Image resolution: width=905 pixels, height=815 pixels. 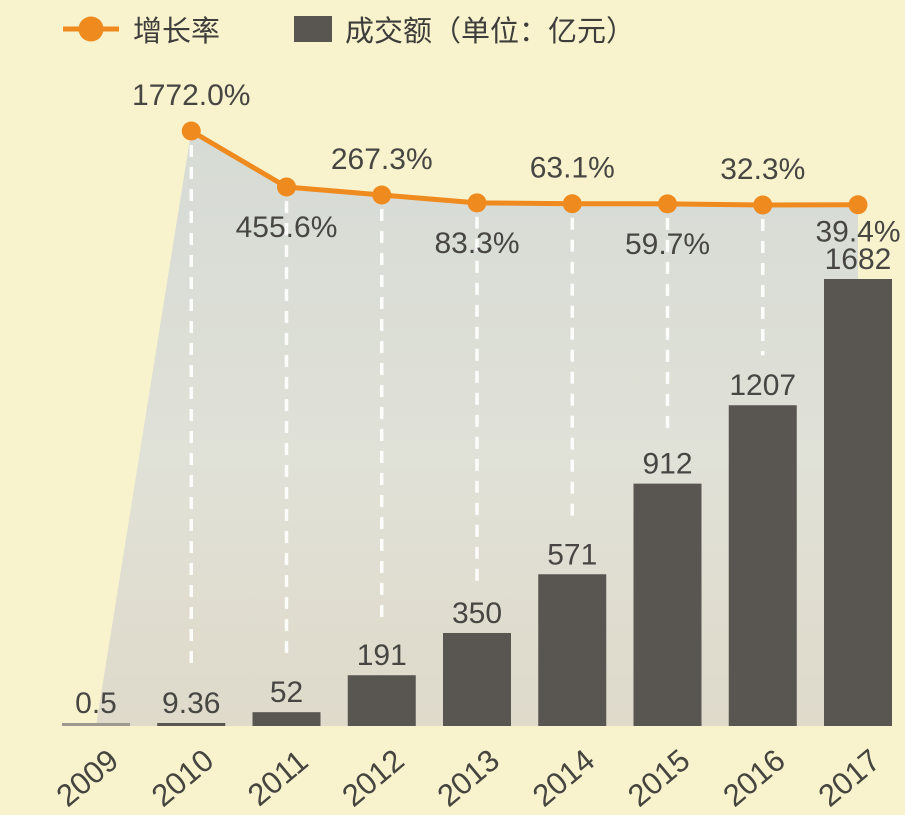 What do you see at coordinates (572, 650) in the screenshot?
I see `bar-2014` at bounding box center [572, 650].